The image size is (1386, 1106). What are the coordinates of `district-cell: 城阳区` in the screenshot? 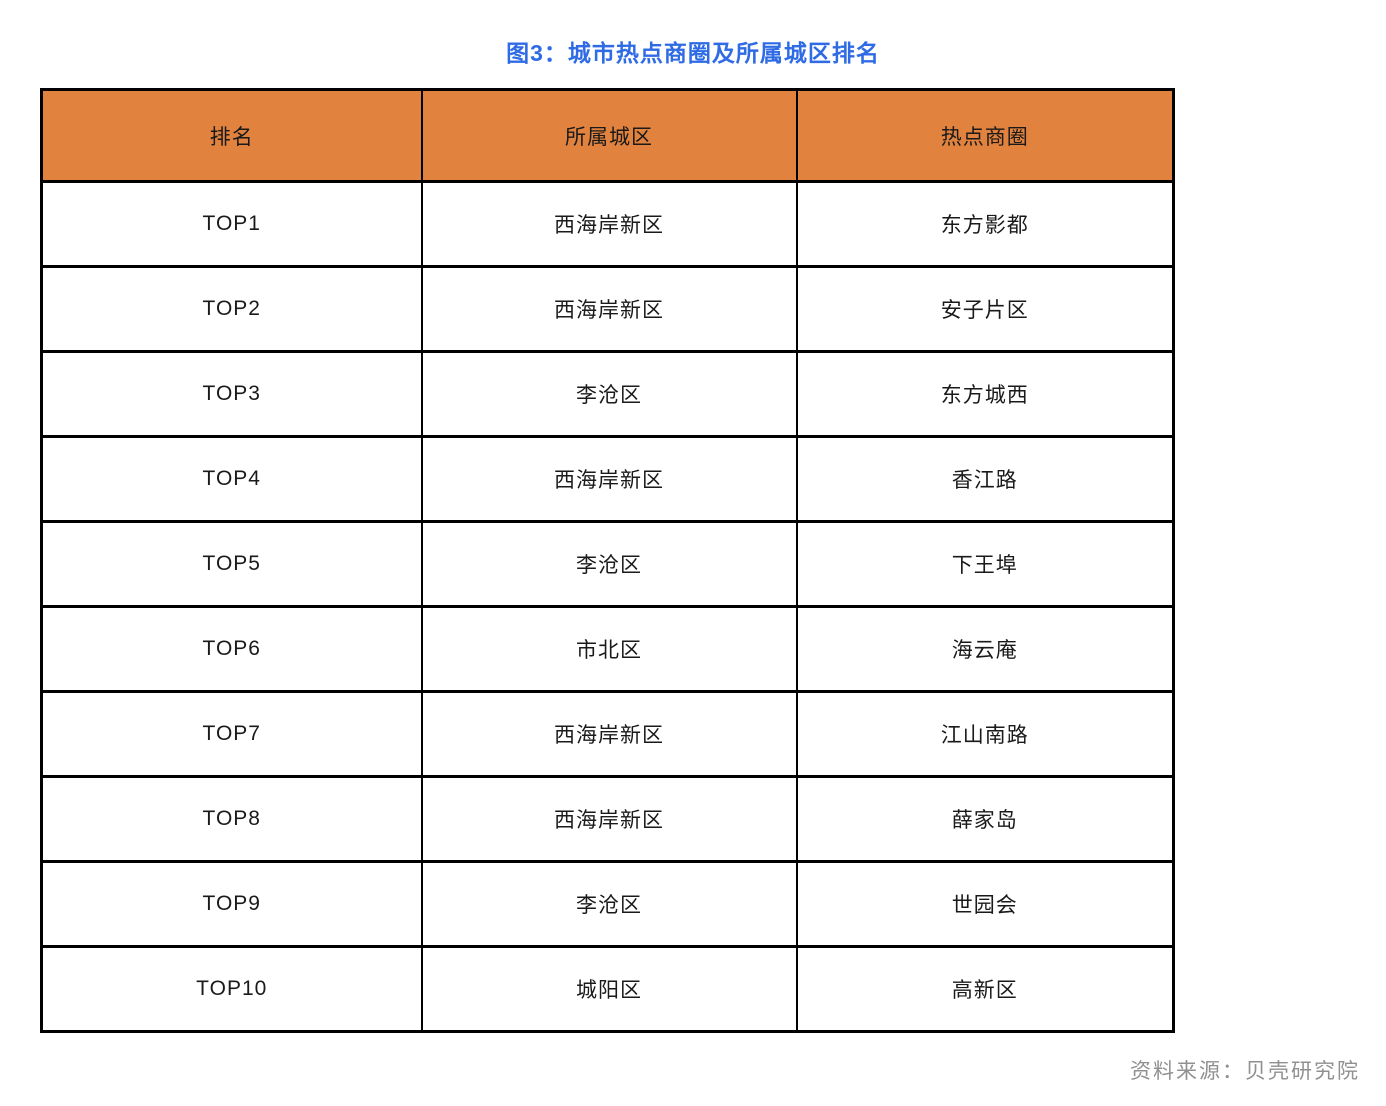 It's located at (609, 989).